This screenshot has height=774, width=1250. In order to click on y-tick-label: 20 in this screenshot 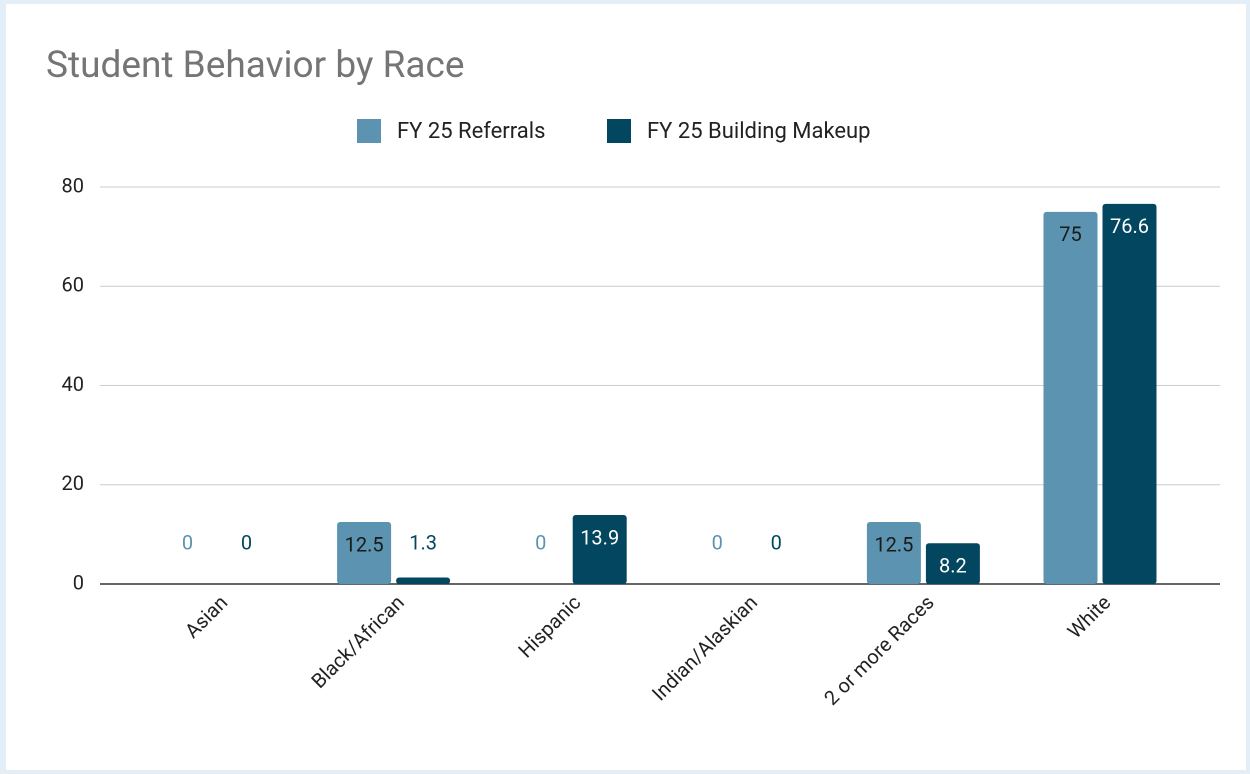, I will do `click(73, 483)`.